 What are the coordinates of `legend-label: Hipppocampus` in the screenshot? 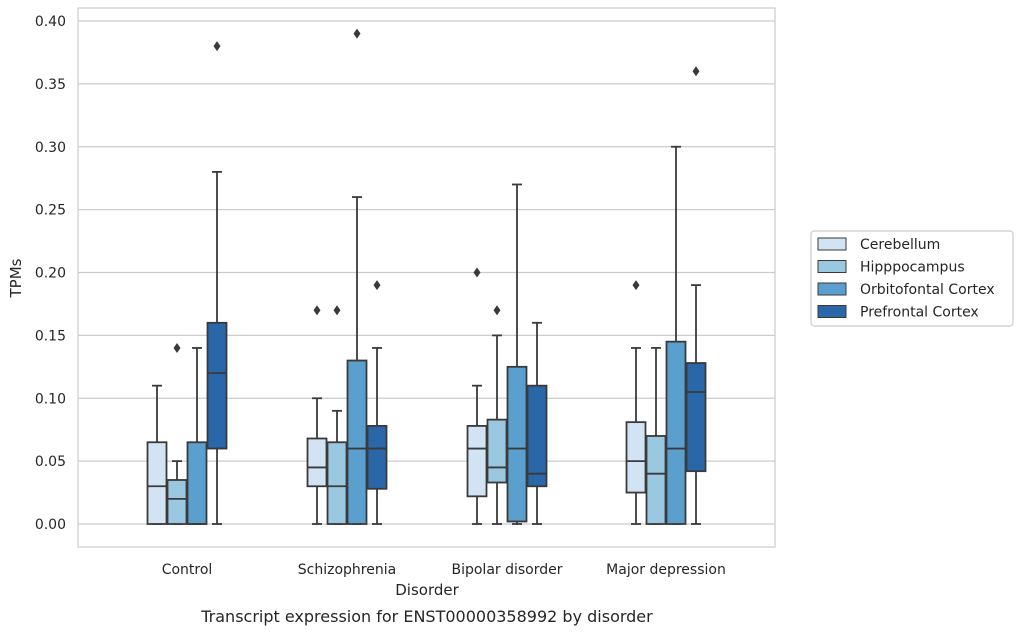 It's located at (912, 268).